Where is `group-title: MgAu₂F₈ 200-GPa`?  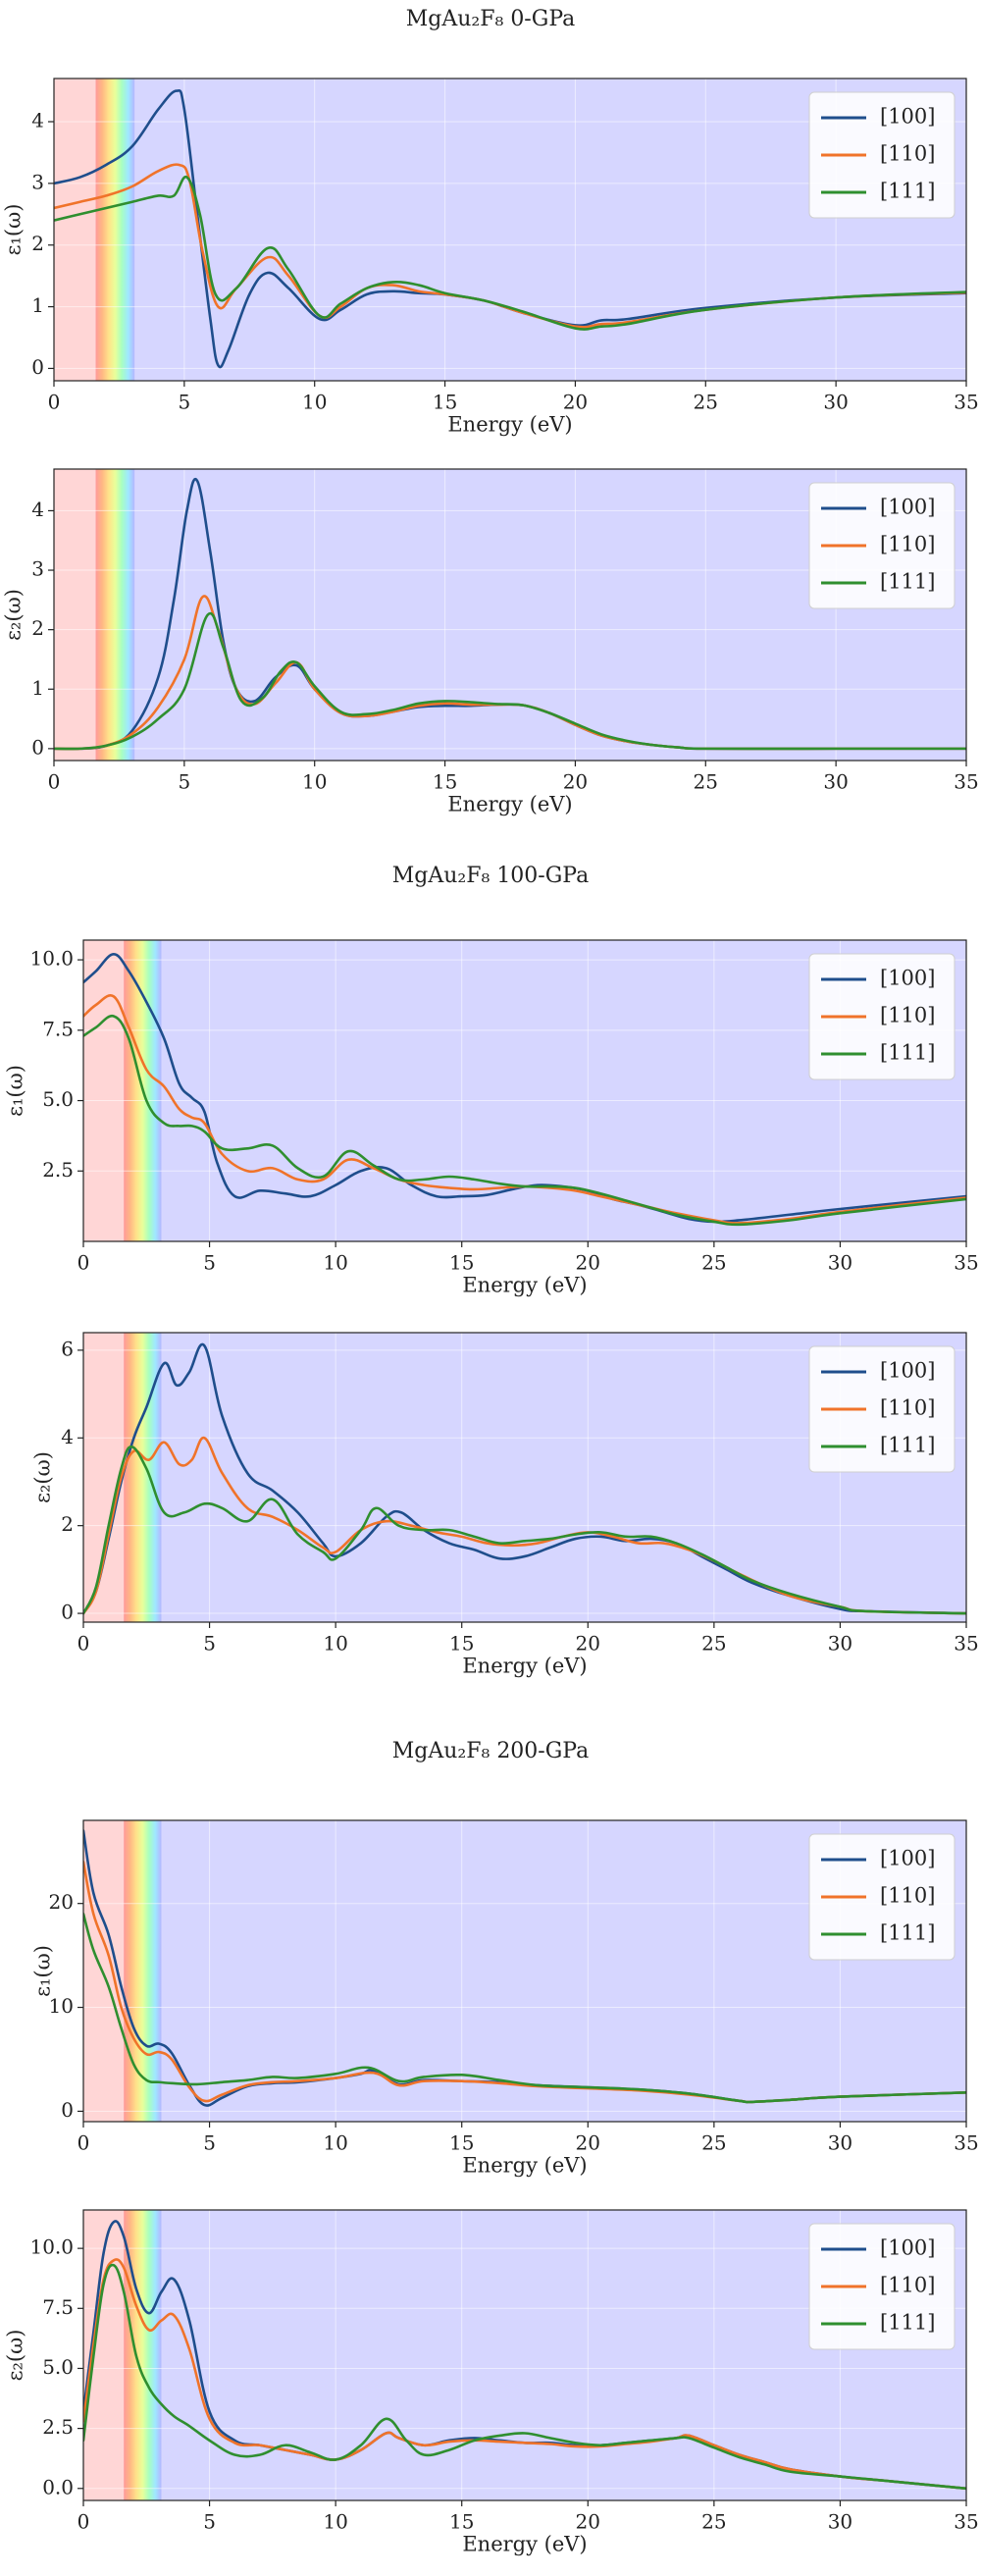 group-title: MgAu₂F₈ 200-GPa is located at coordinates (491, 1751).